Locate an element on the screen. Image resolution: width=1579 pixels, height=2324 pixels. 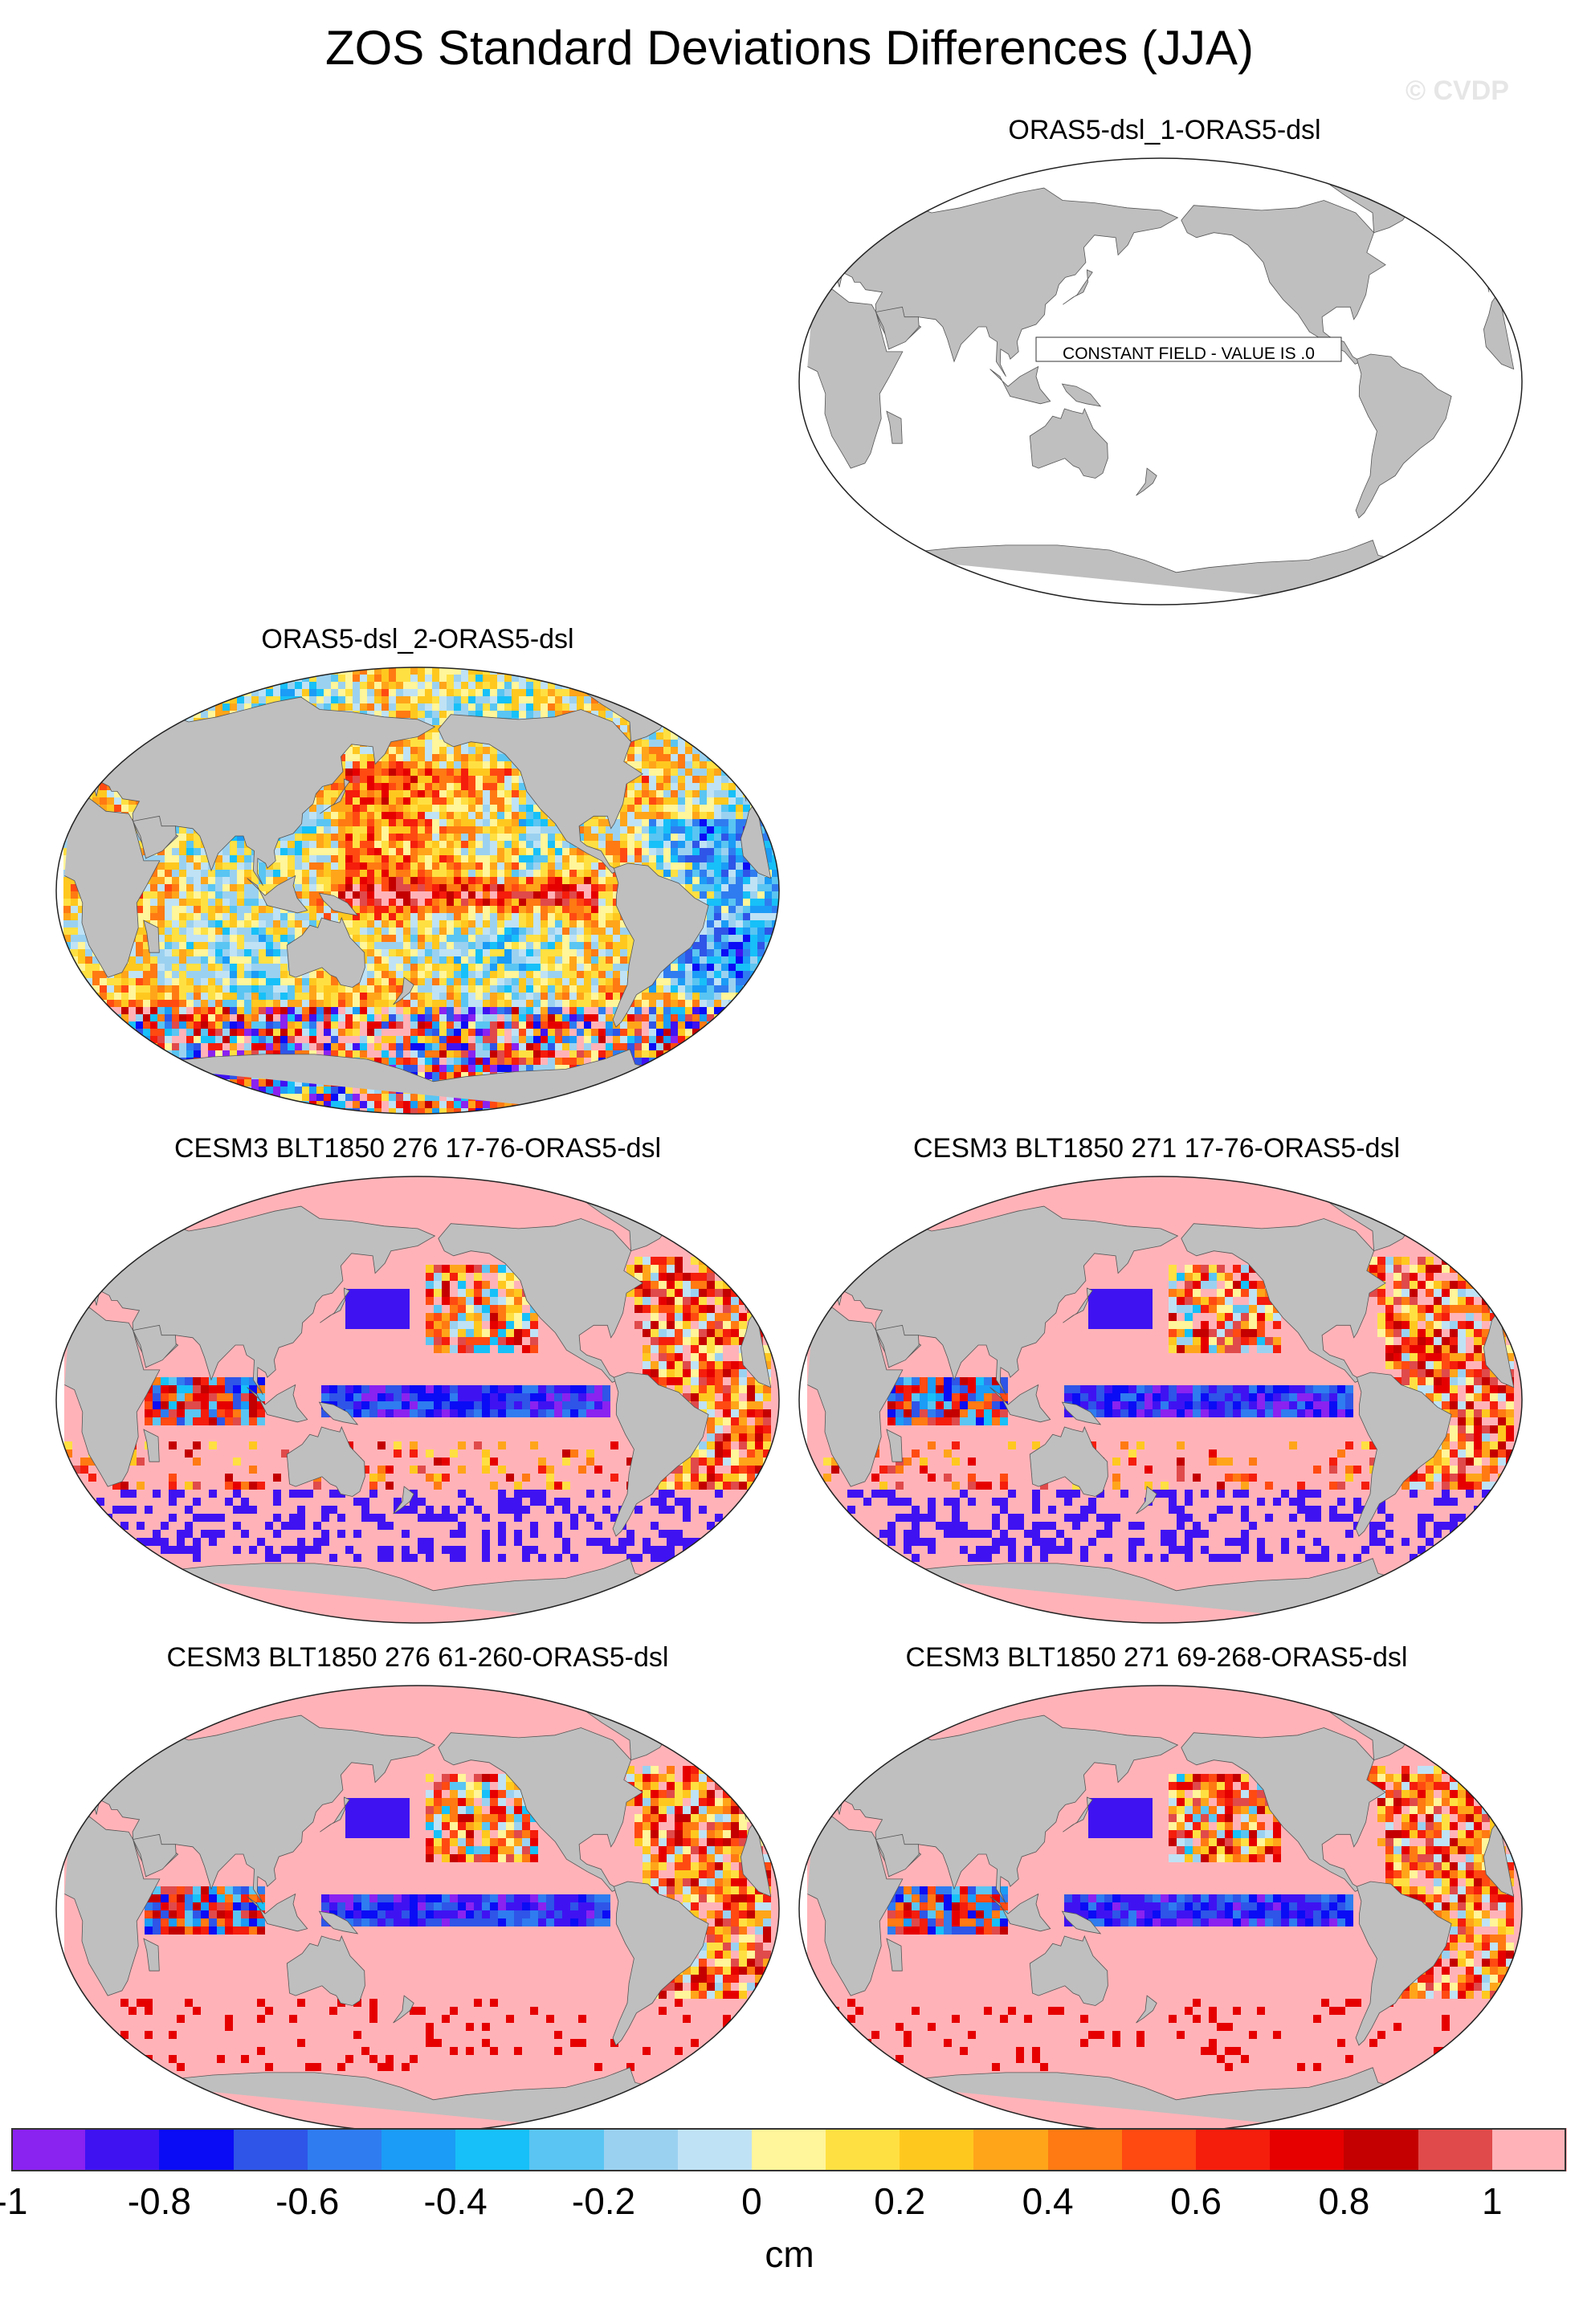
colorbar-units: cm is located at coordinates (789, 2254).